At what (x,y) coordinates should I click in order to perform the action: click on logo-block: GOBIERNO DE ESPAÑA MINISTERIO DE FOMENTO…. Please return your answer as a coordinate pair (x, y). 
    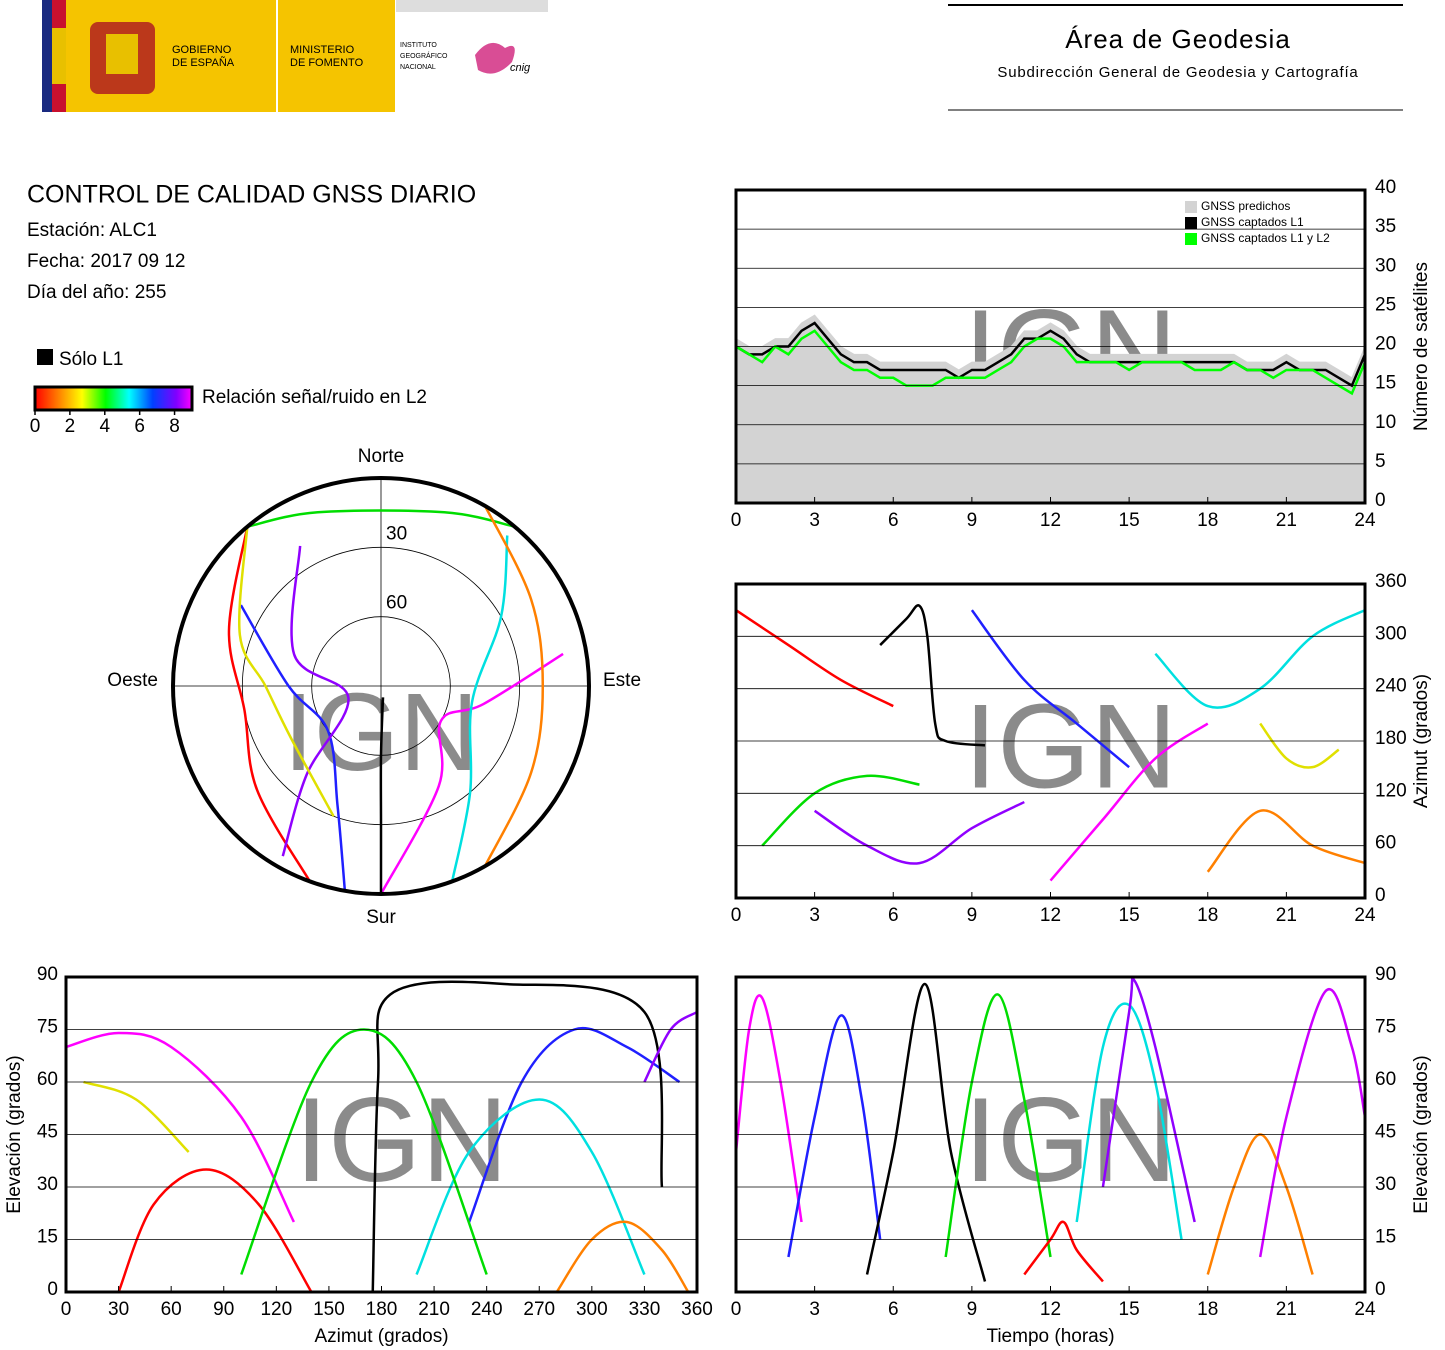
    Looking at the image, I should click on (295, 56).